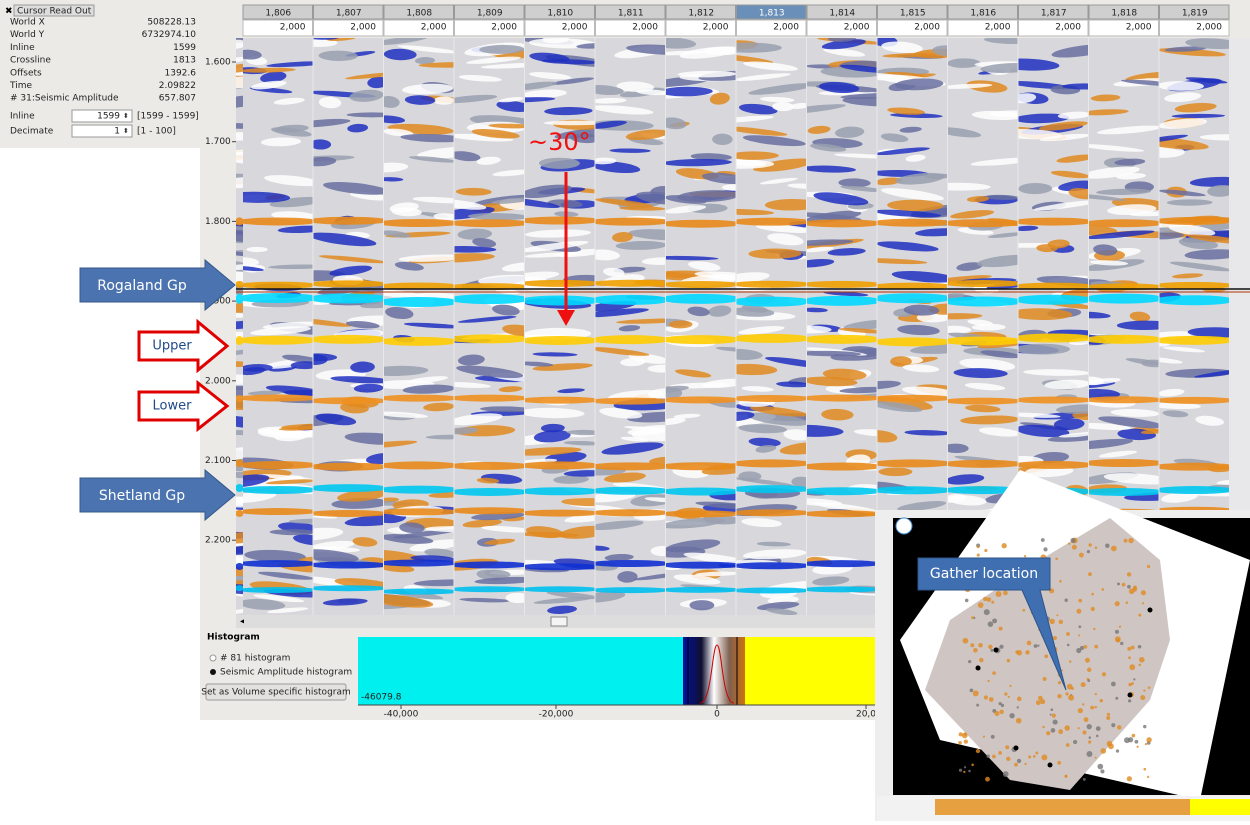 Image resolution: width=1250 pixels, height=825 pixels. I want to click on scroll-thumb, so click(559, 621).